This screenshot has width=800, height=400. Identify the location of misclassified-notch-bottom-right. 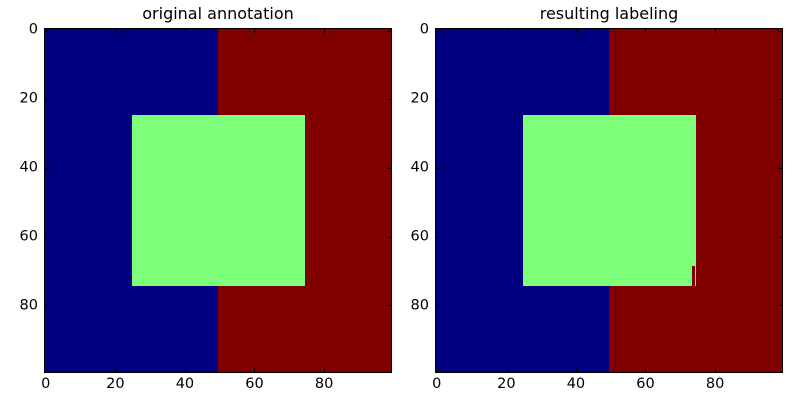
(694, 276).